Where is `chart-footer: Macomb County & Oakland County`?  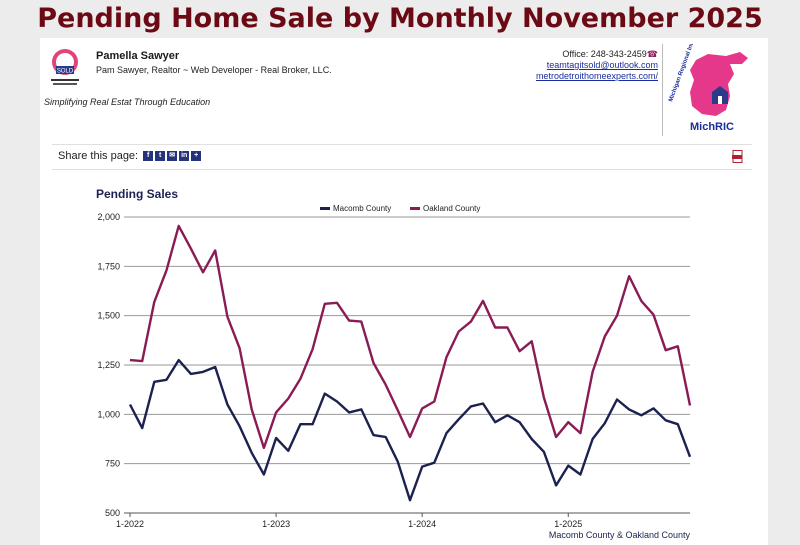 chart-footer: Macomb County & Oakland County is located at coordinates (620, 535).